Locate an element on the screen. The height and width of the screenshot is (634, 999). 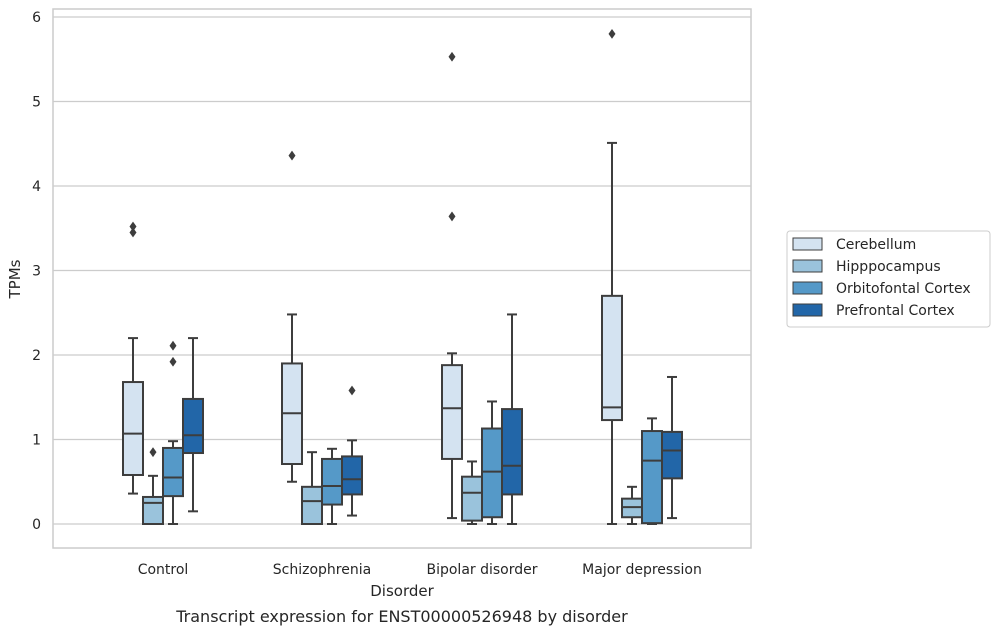
legend-label: Prefrontal Cortex is located at coordinates (895, 311).